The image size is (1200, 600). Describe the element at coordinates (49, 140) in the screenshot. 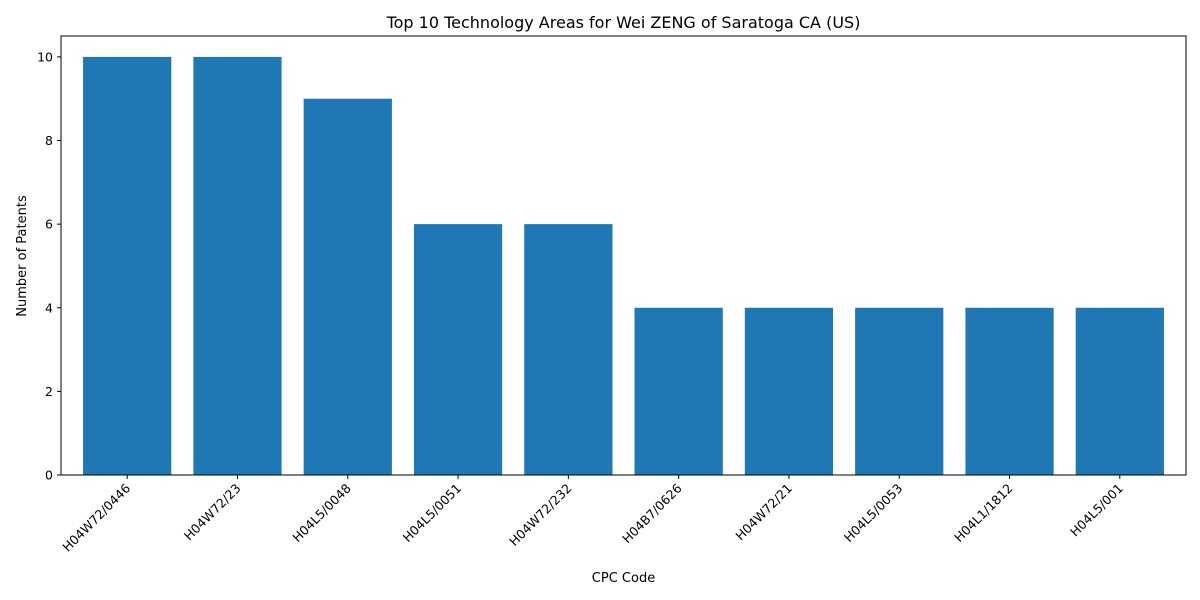

I see `y-tick-label: 8` at that location.